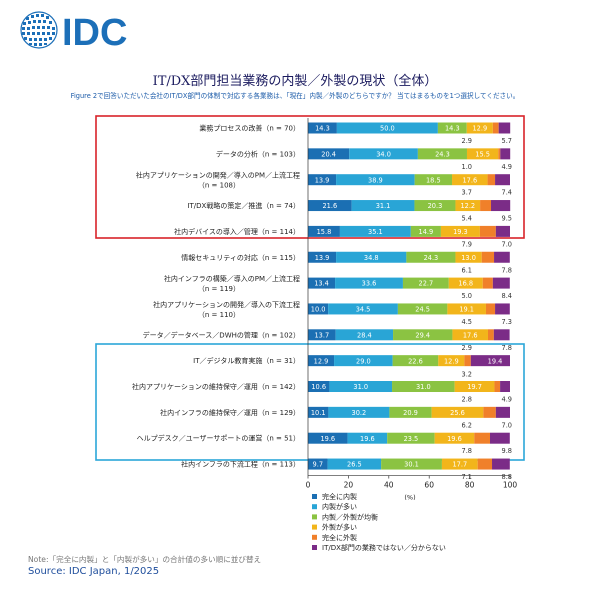 This screenshot has width=590, height=591. I want to click on bar-value-label: 50.0, so click(387, 129).